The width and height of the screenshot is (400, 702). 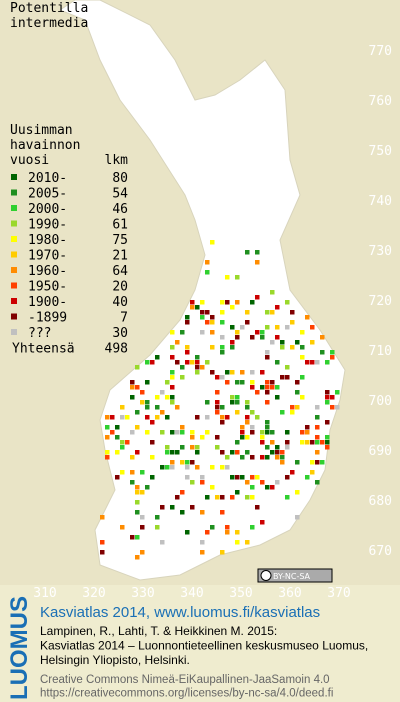 I want to click on legend-label: 1970-, so click(x=47, y=256).